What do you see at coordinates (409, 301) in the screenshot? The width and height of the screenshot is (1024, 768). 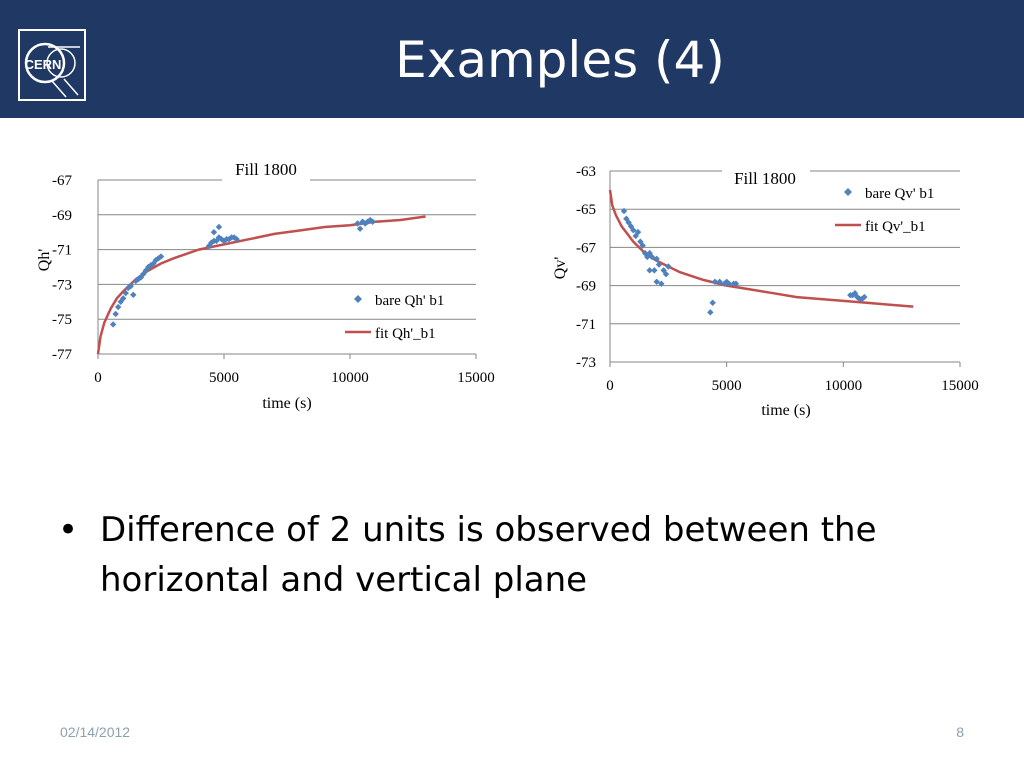 I see `chart-qh-legend-bare: bare Qh' b1` at bounding box center [409, 301].